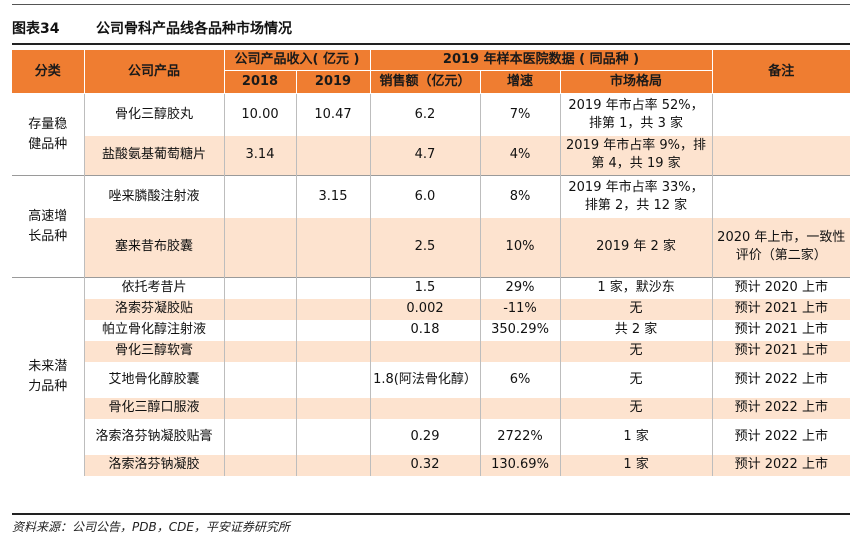 The image size is (862, 552). Describe the element at coordinates (431, 4) in the screenshot. I see `top-rule` at that location.